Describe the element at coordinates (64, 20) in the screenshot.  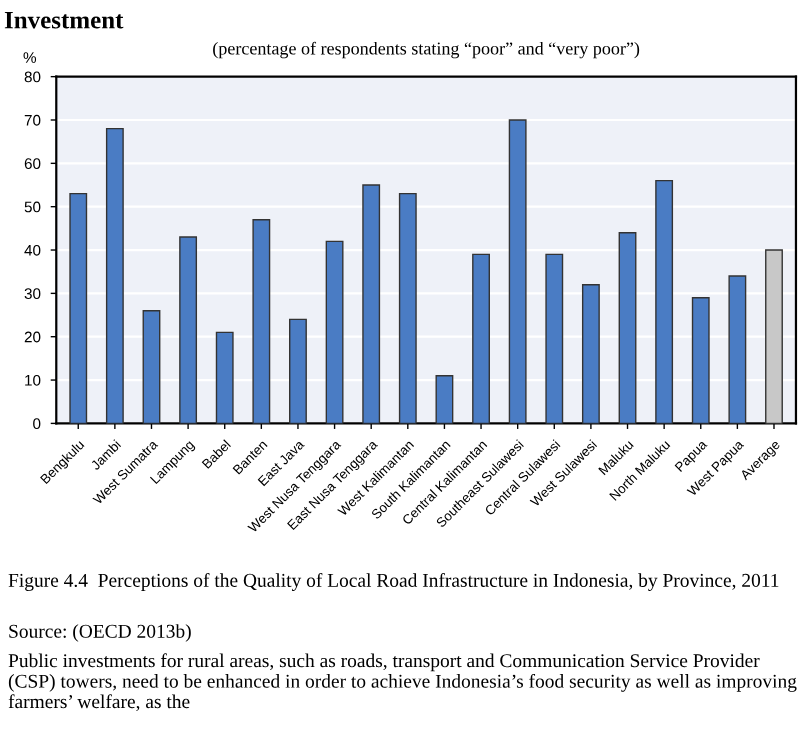
I see `text: Investment` at that location.